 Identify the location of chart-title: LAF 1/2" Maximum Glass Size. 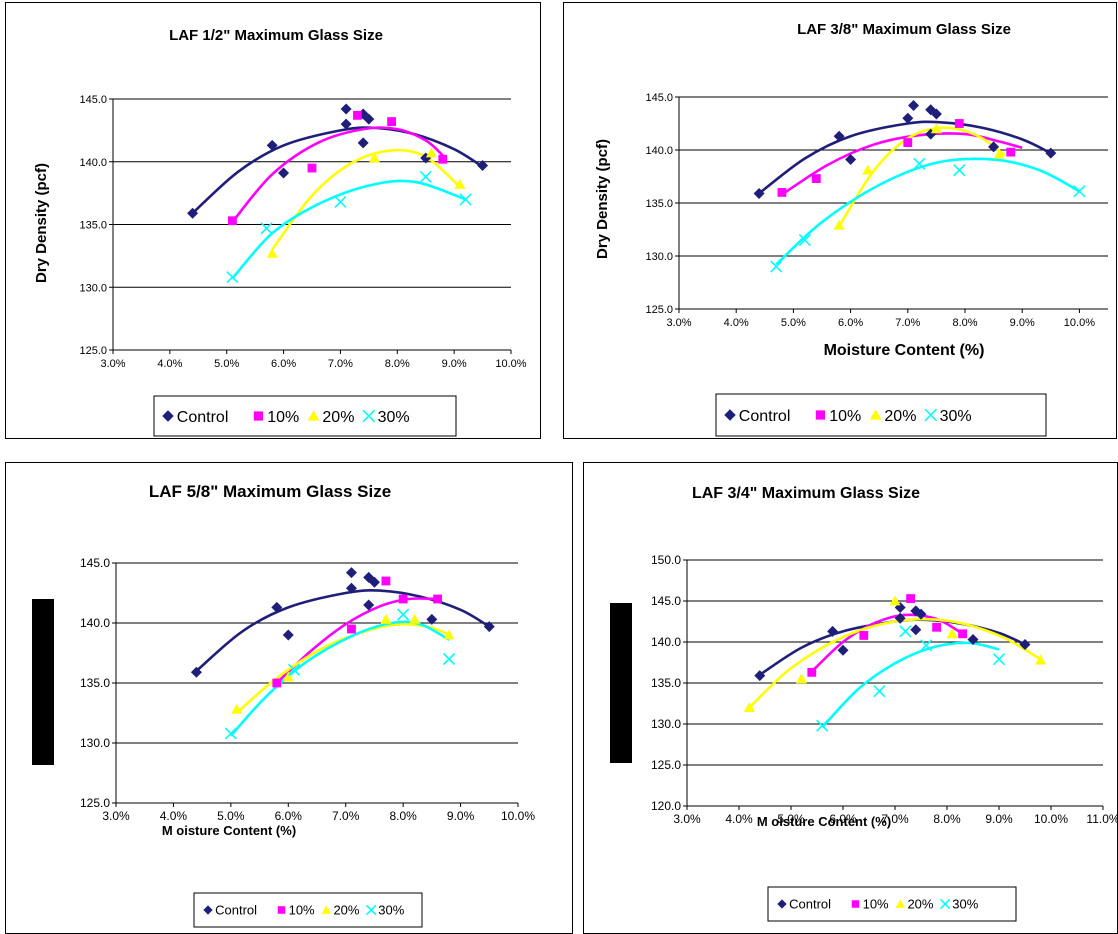
(276, 35).